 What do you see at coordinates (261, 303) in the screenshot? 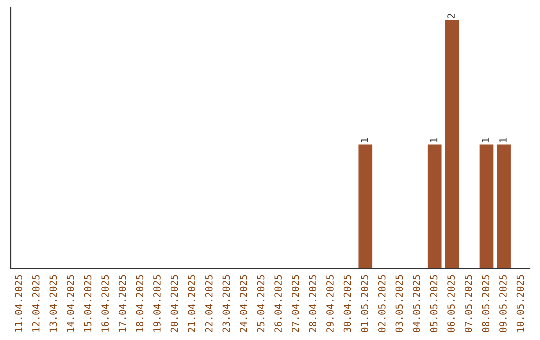
I see `x-tick-label: 25.04.2025` at bounding box center [261, 303].